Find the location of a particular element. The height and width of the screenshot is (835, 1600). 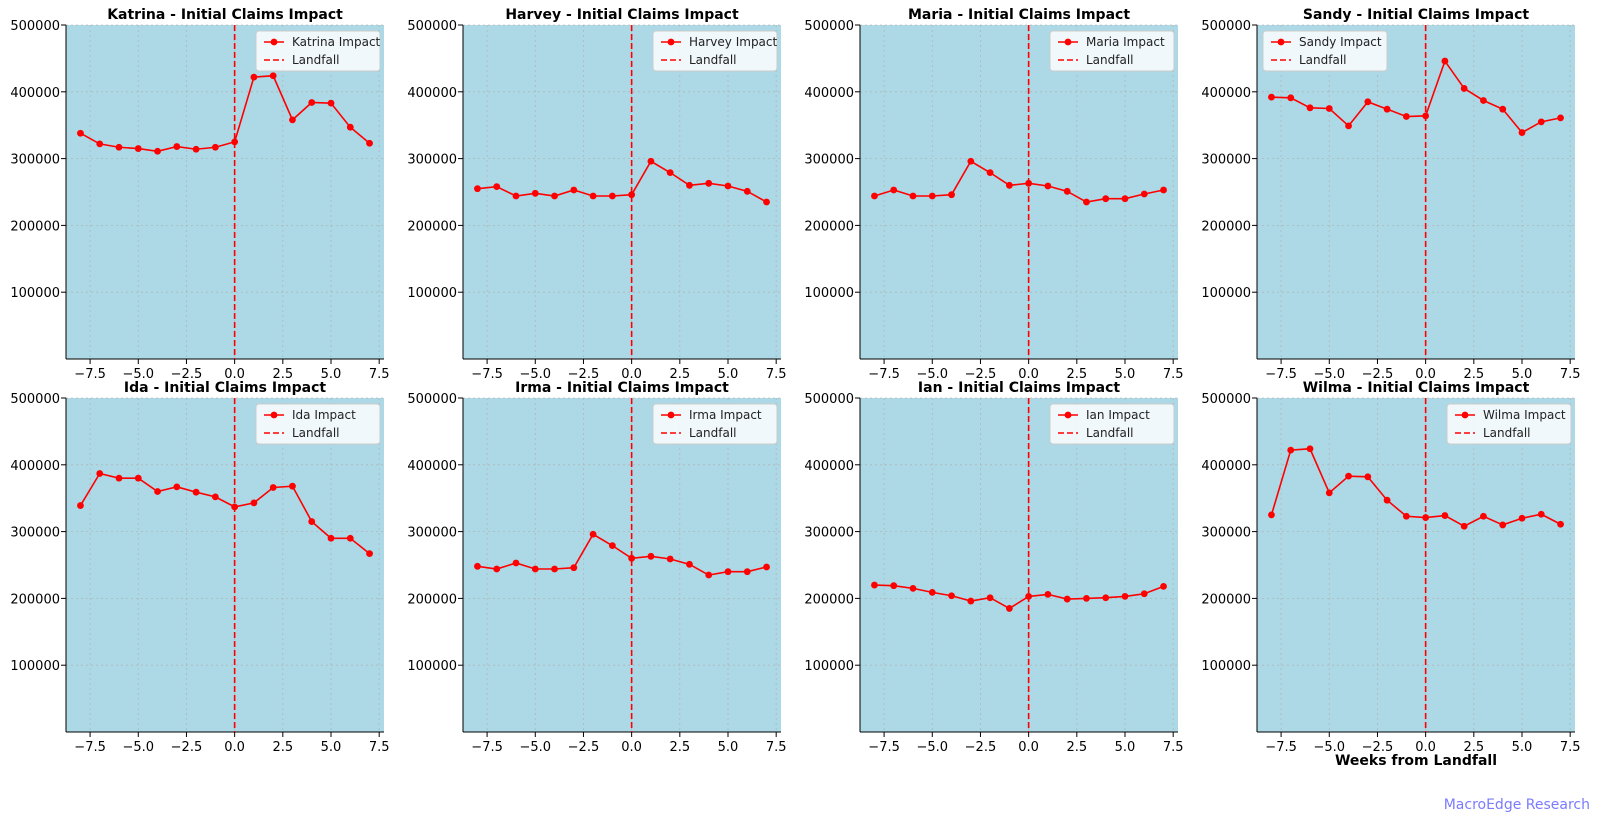

chart-title: Harvey - Initial Claims Impact is located at coordinates (622, 15).